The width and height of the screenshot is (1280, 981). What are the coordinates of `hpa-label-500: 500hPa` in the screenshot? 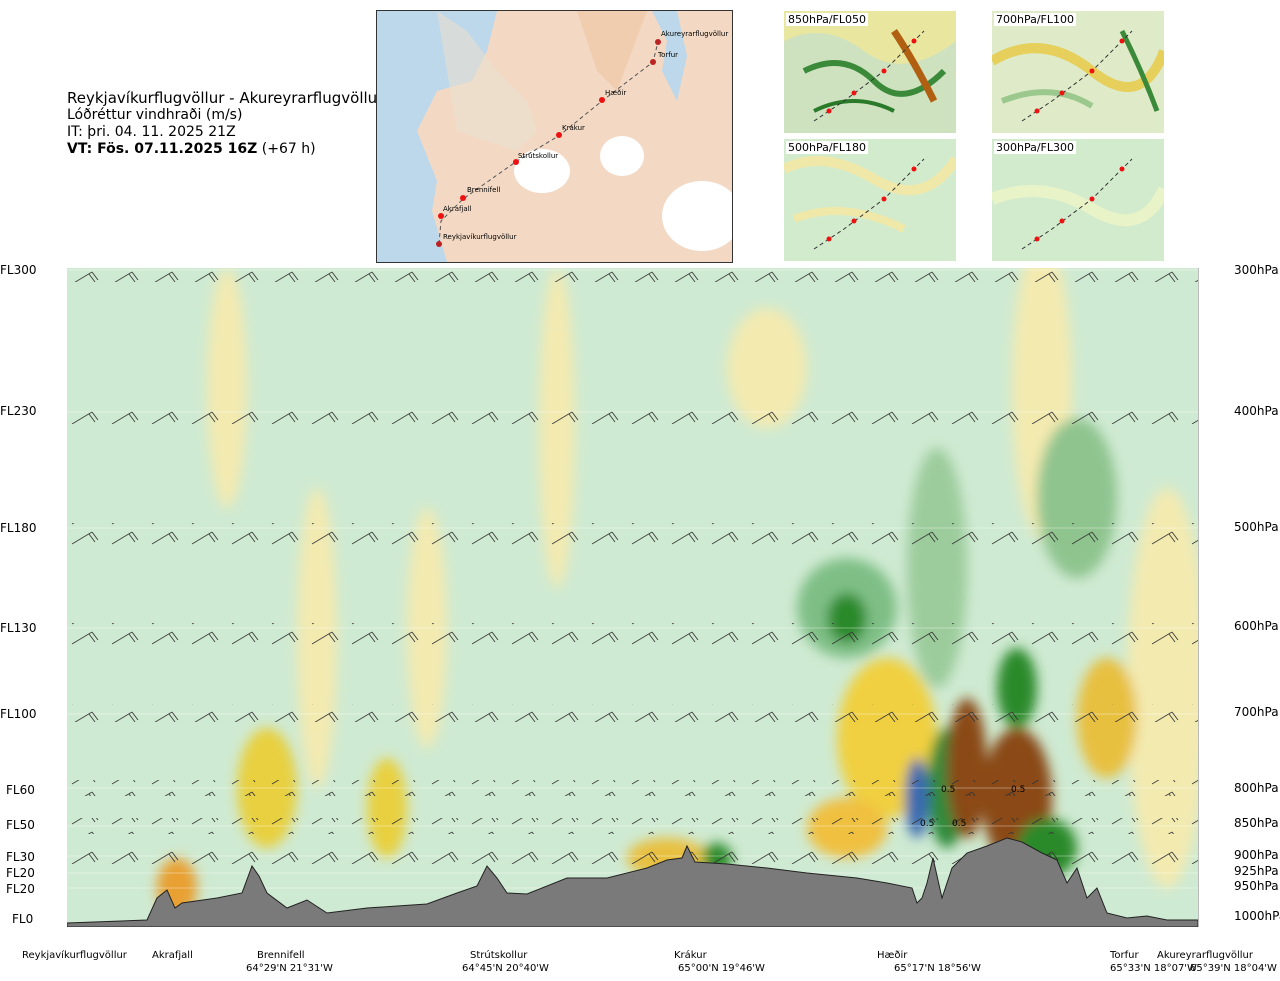 It's located at (1256, 527).